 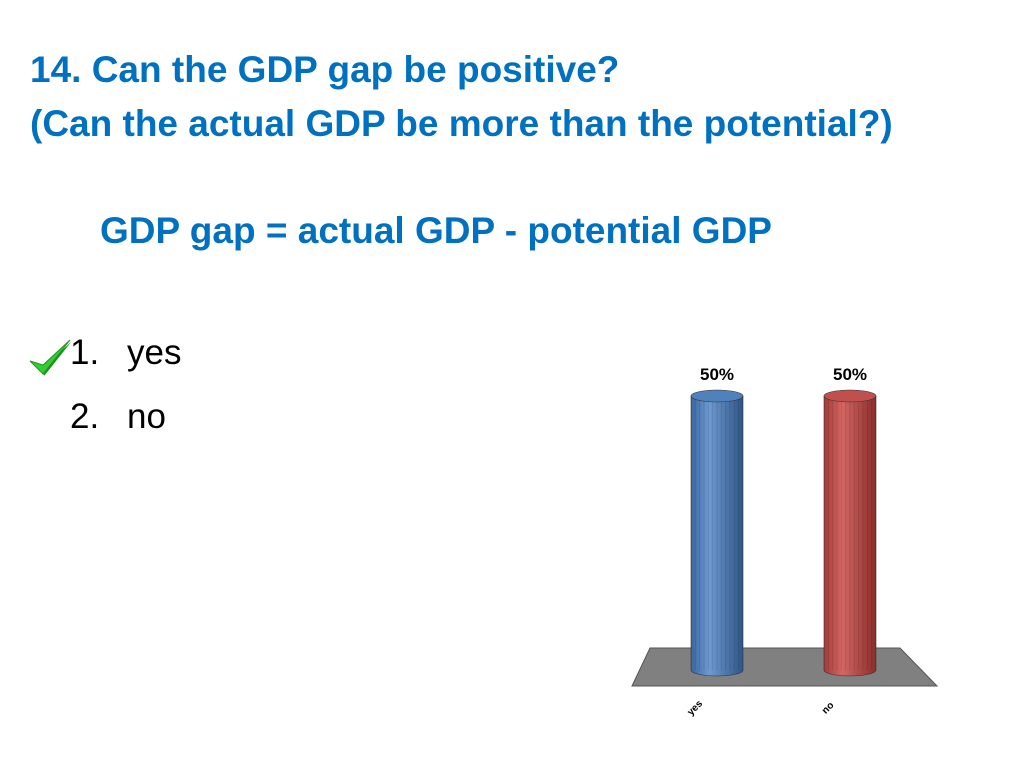 I want to click on answer-label: yes, so click(x=154, y=352).